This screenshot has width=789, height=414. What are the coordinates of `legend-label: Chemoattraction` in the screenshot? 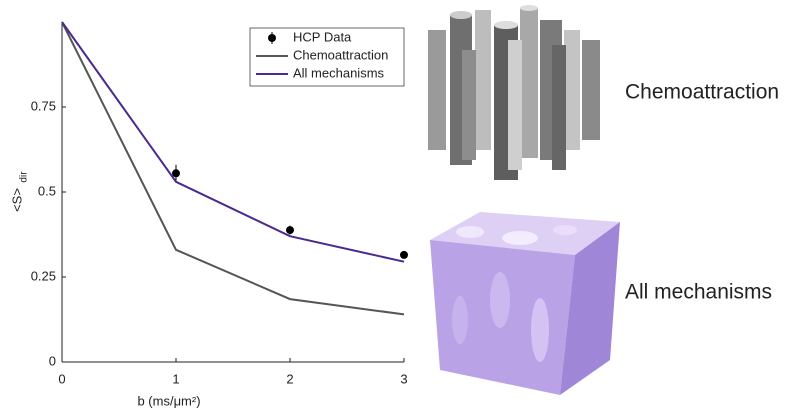 It's located at (340, 54).